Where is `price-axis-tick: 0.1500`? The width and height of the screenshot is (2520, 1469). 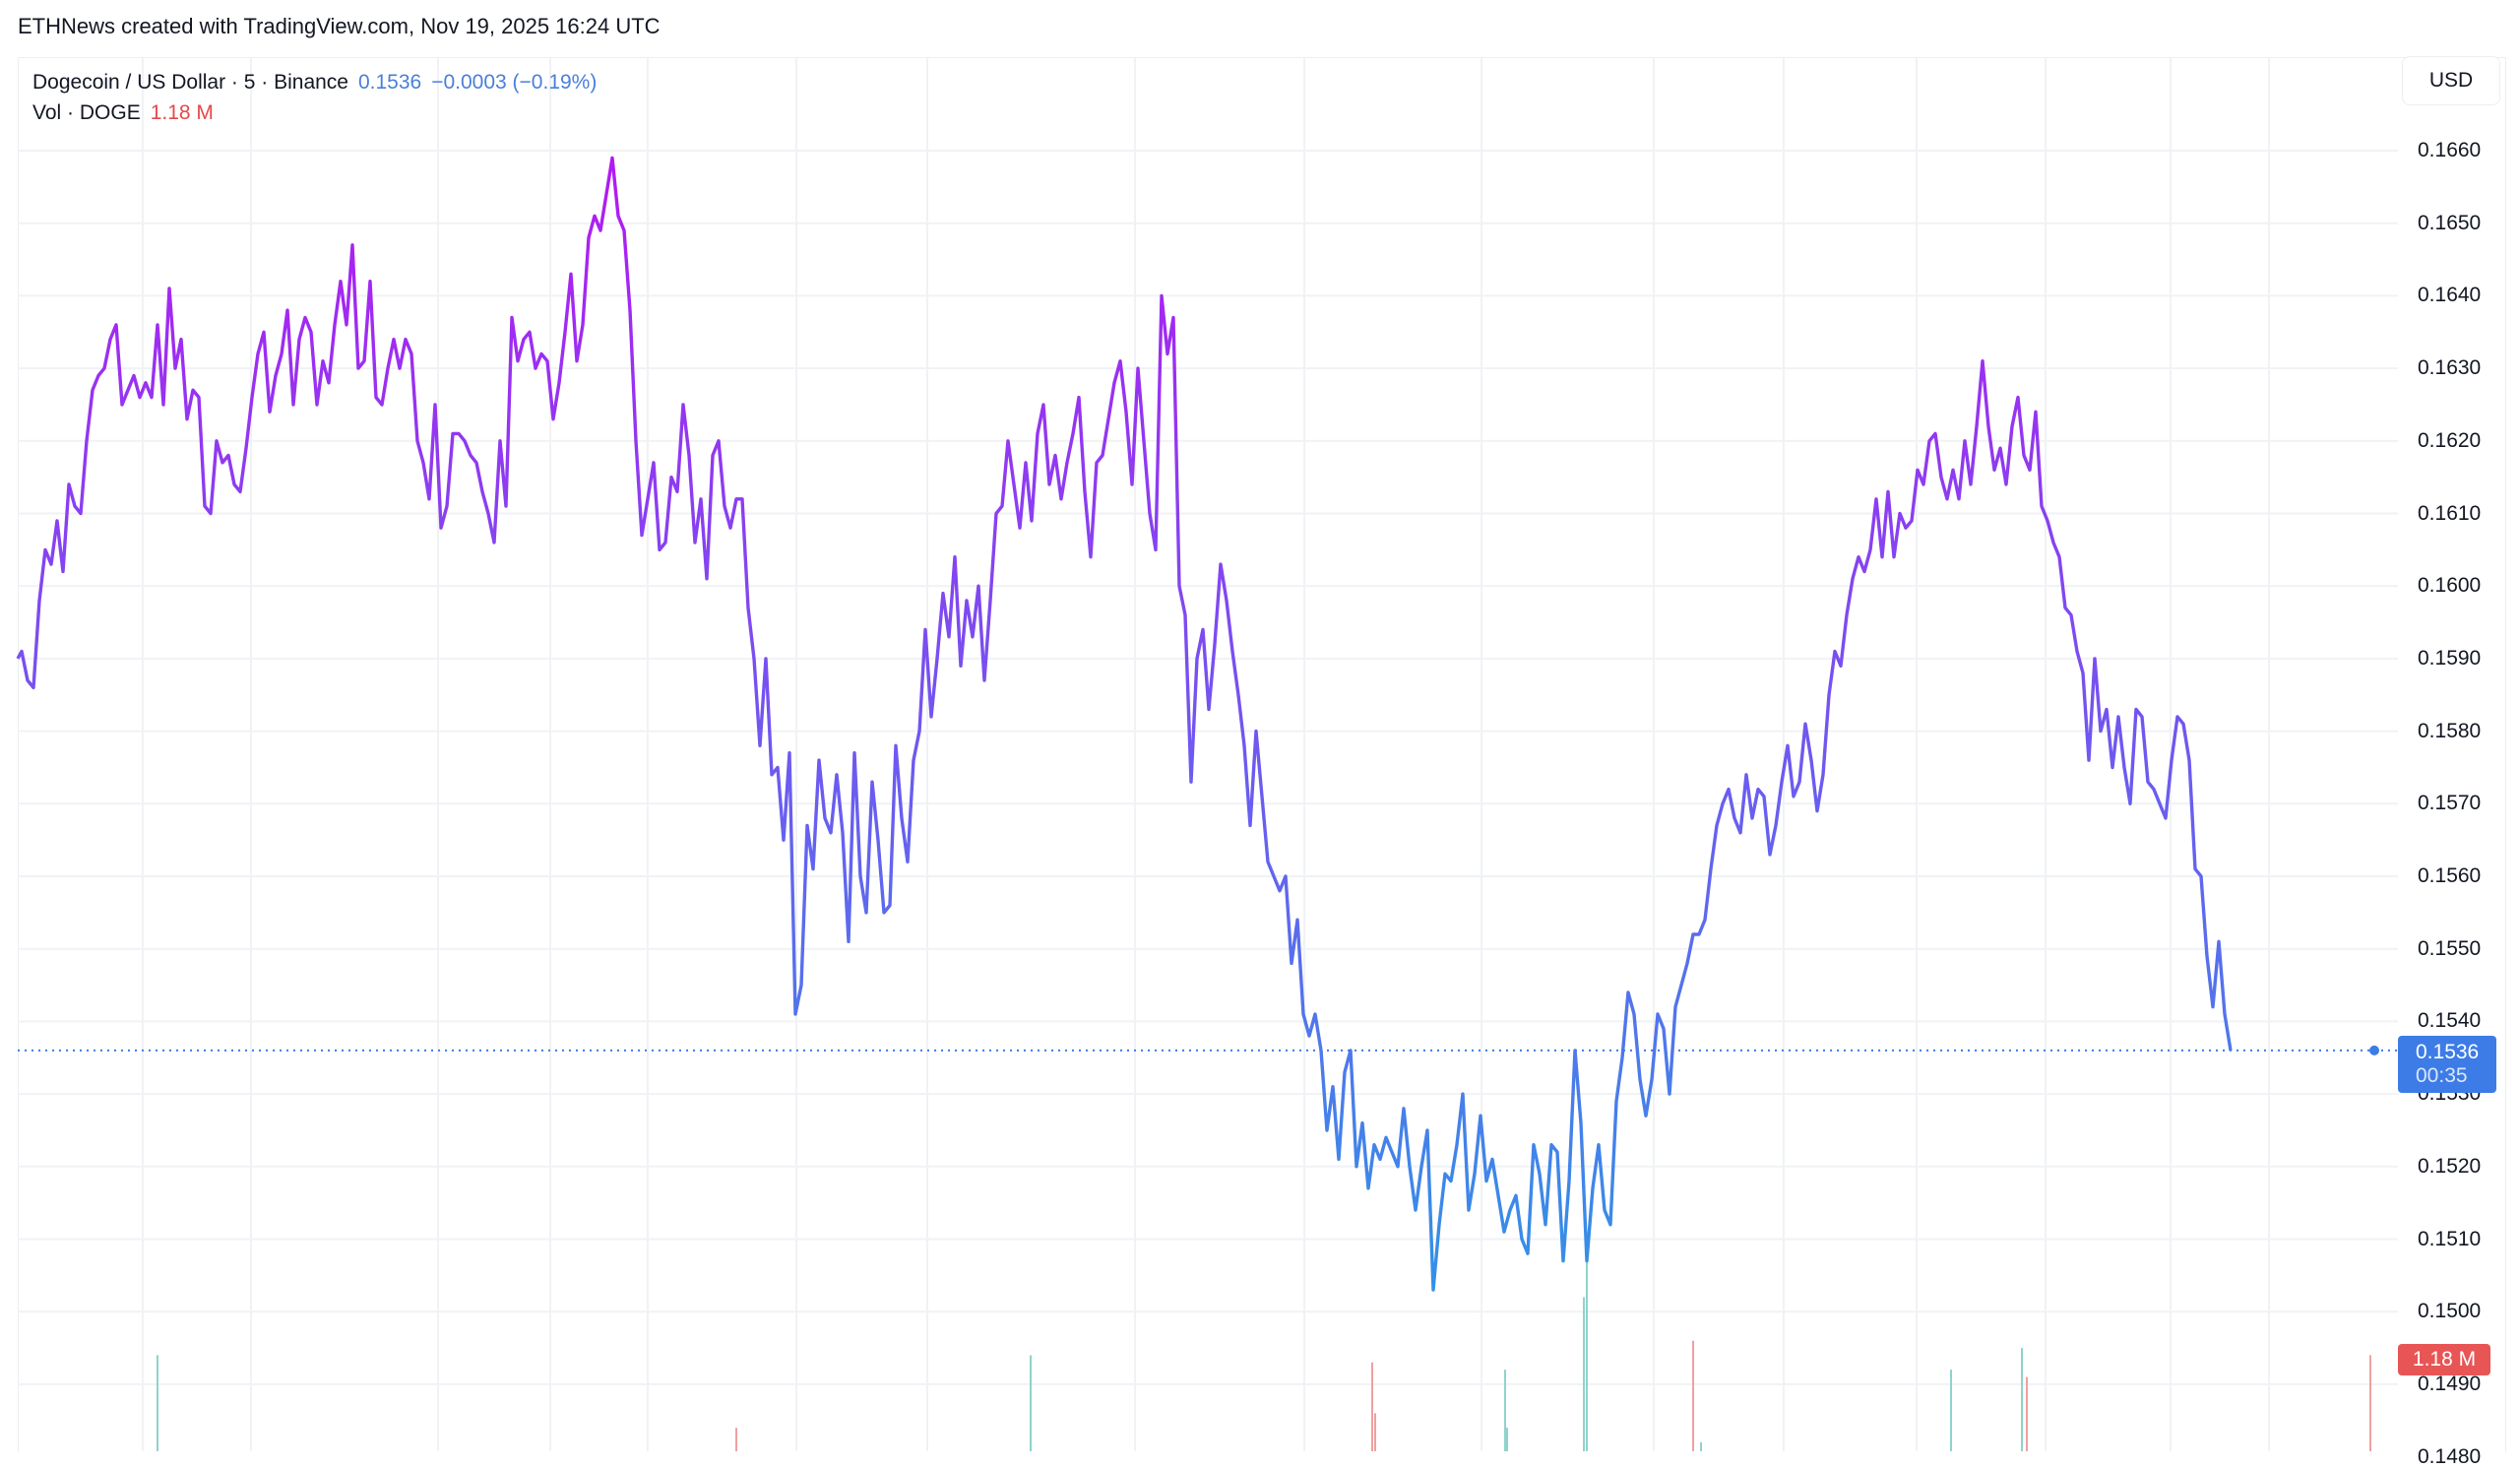 price-axis-tick: 0.1500 is located at coordinates (2450, 1311).